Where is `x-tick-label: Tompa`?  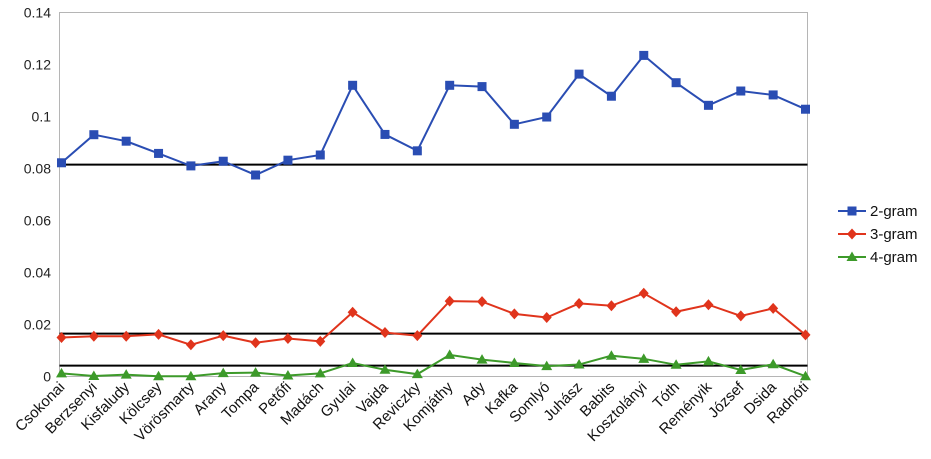 x-tick-label: Tompa is located at coordinates (241, 400).